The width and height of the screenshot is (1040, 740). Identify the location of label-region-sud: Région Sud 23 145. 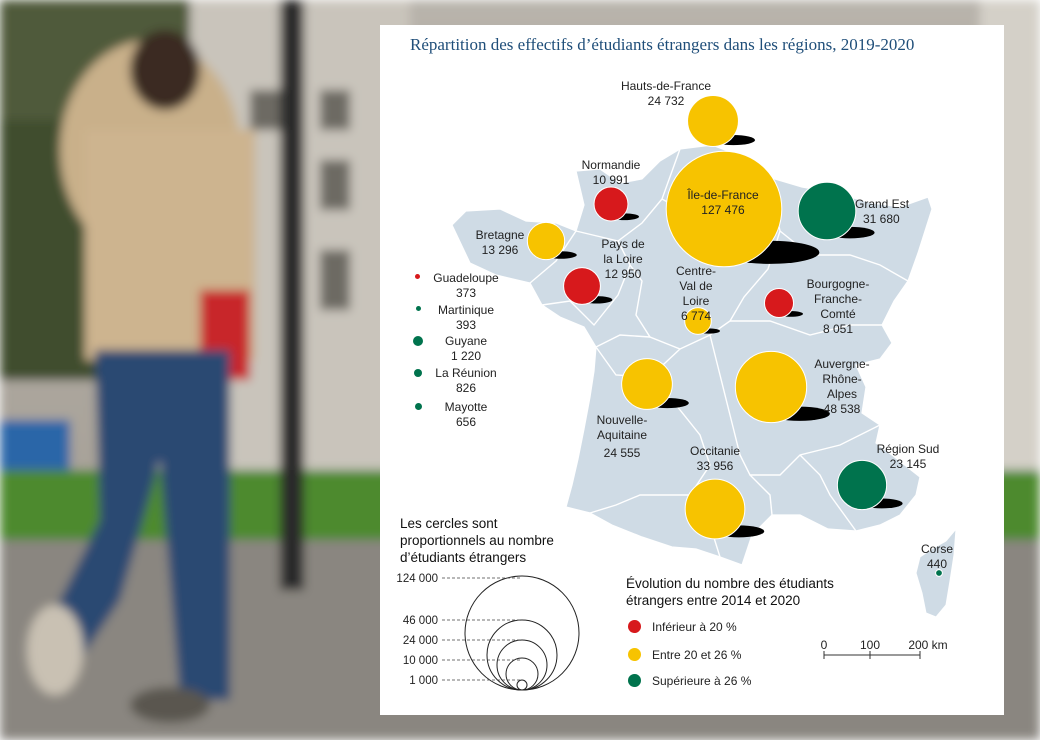
(908, 456).